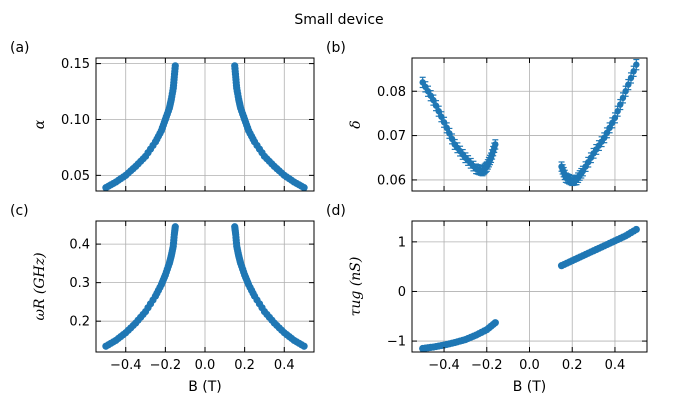 The width and height of the screenshot is (678, 403). What do you see at coordinates (402, 242) in the screenshot?
I see `y-tick-label: 1` at bounding box center [402, 242].